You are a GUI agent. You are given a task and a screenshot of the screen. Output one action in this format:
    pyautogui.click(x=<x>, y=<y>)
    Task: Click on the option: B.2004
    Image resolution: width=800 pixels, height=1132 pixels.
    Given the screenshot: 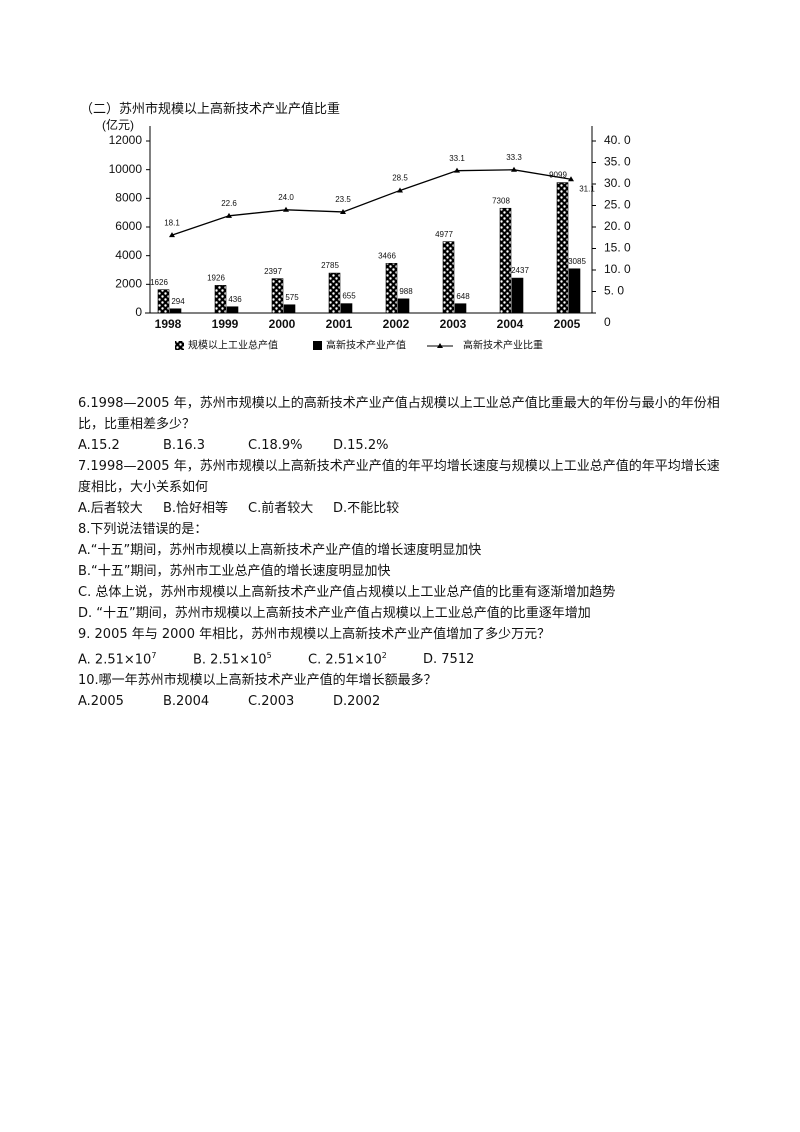 What is the action you would take?
    pyautogui.click(x=205, y=701)
    